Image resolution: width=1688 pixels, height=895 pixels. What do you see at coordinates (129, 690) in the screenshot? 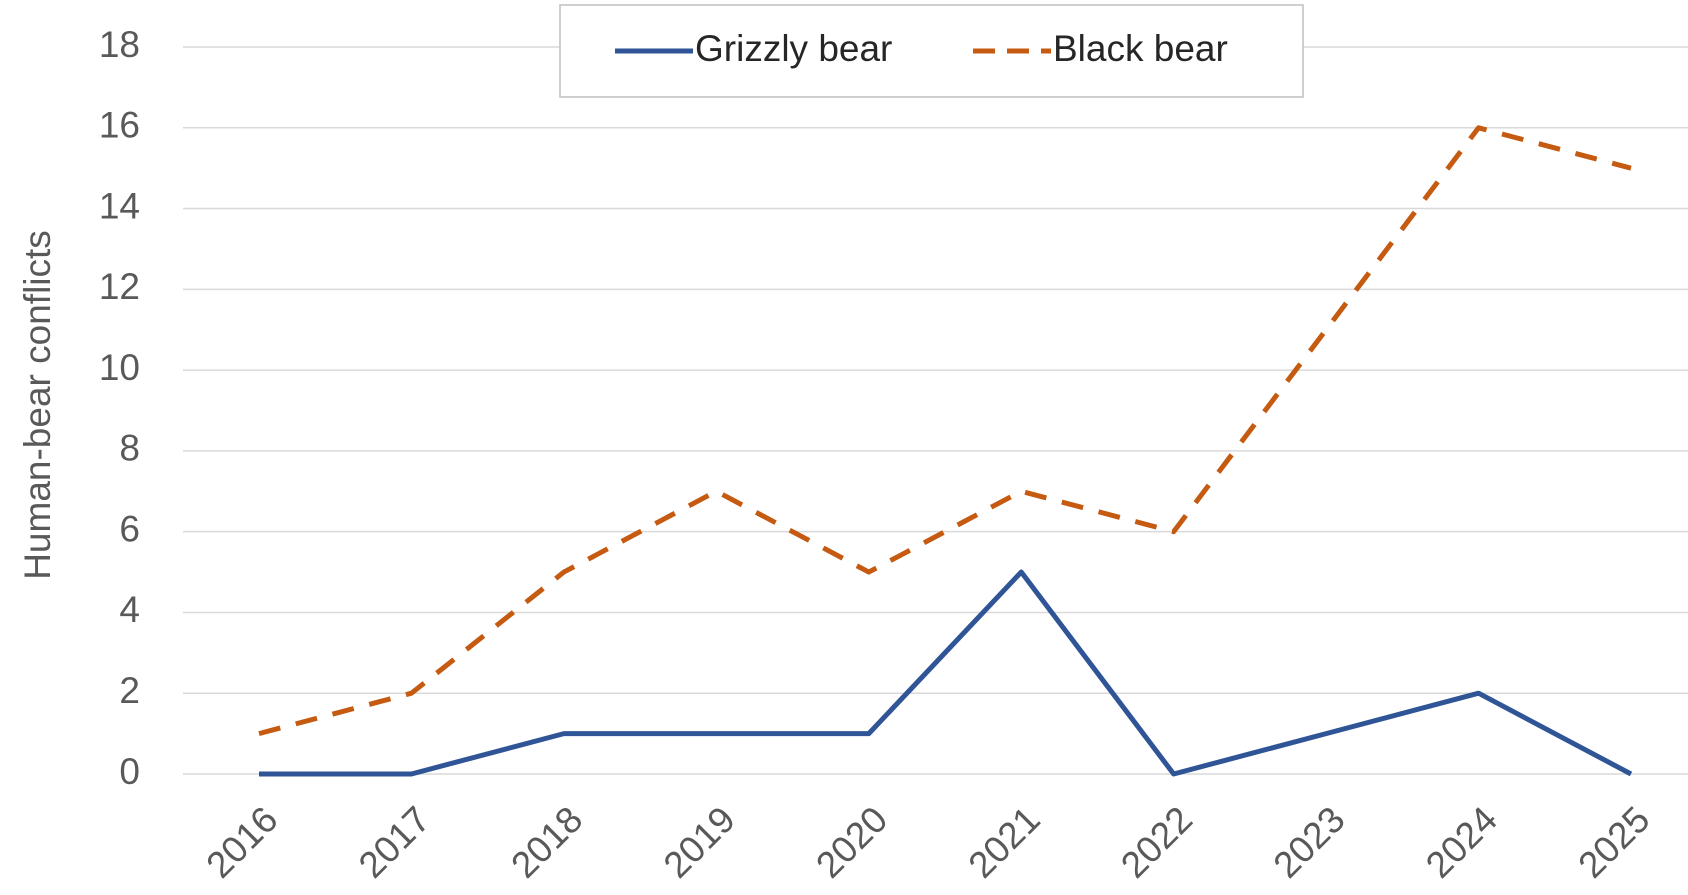
I see `y-tick-label: 2` at bounding box center [129, 690].